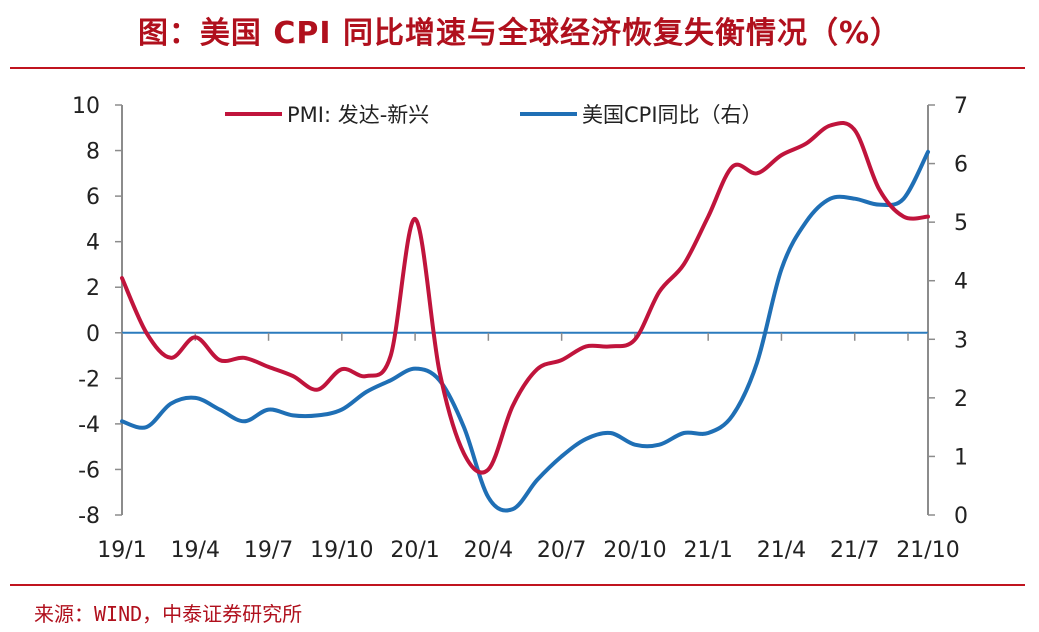  Describe the element at coordinates (89, 470) in the screenshot. I see `left-tick-label: -6` at that location.